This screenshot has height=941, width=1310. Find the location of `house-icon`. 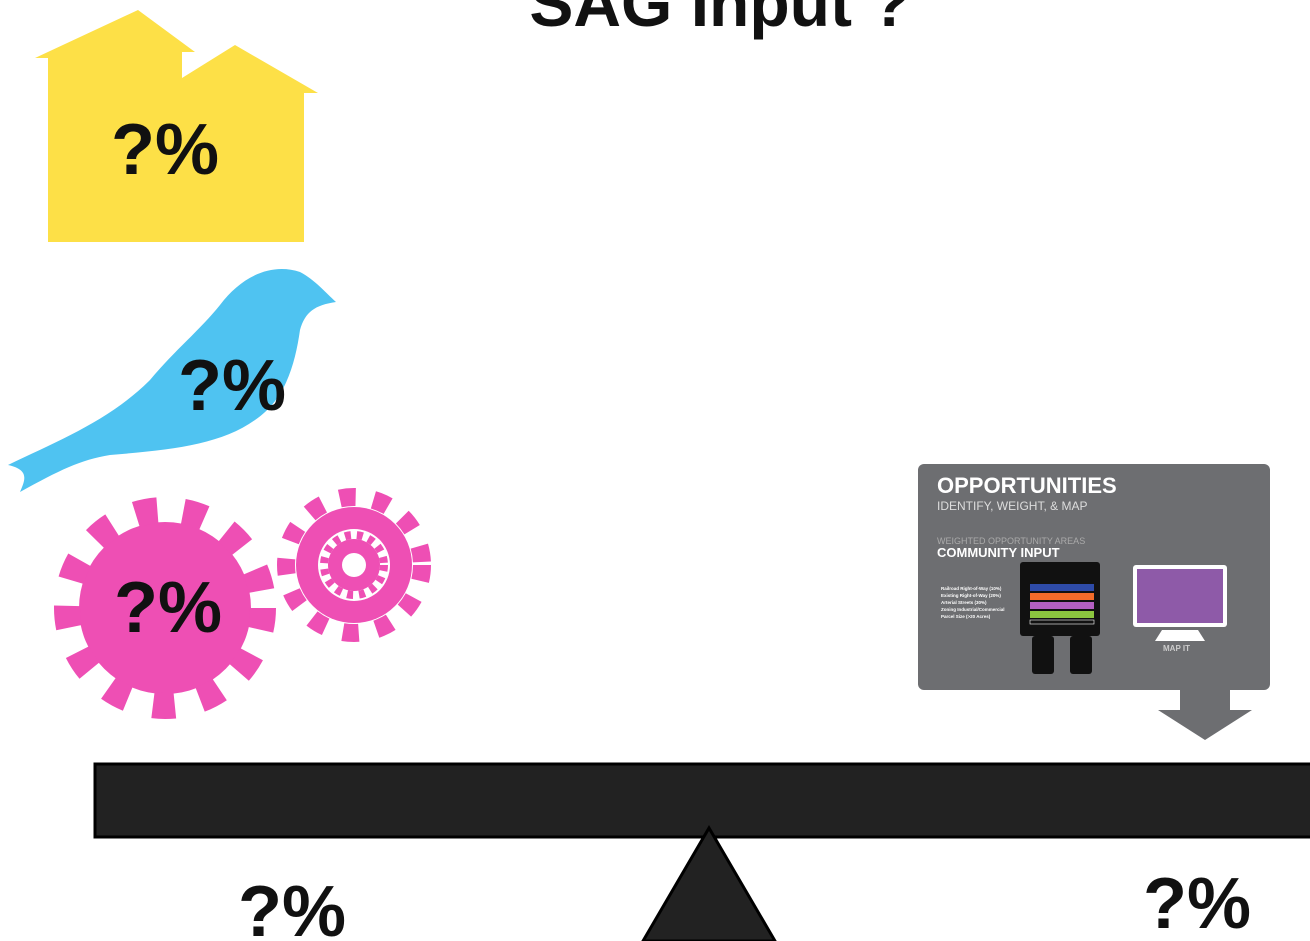

house-icon is located at coordinates (176, 126).